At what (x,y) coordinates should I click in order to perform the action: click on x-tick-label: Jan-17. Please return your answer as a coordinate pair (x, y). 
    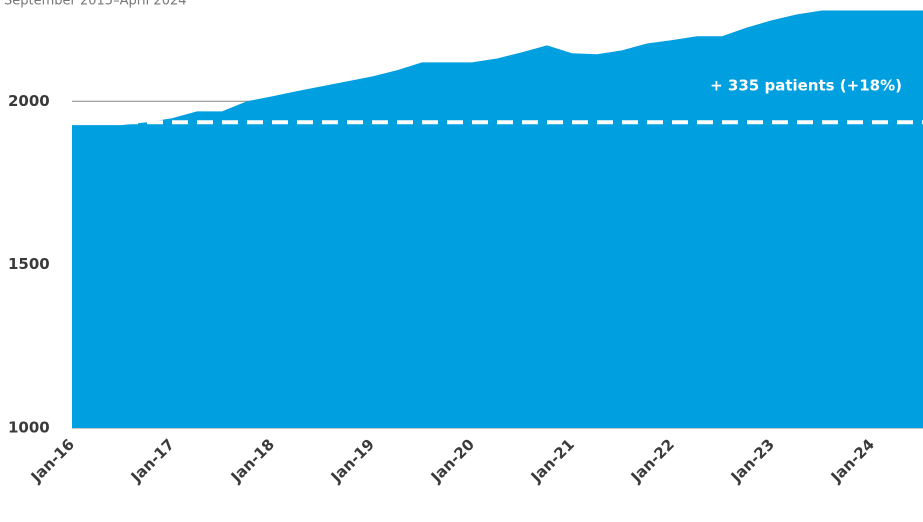
    Looking at the image, I should click on (152, 460).